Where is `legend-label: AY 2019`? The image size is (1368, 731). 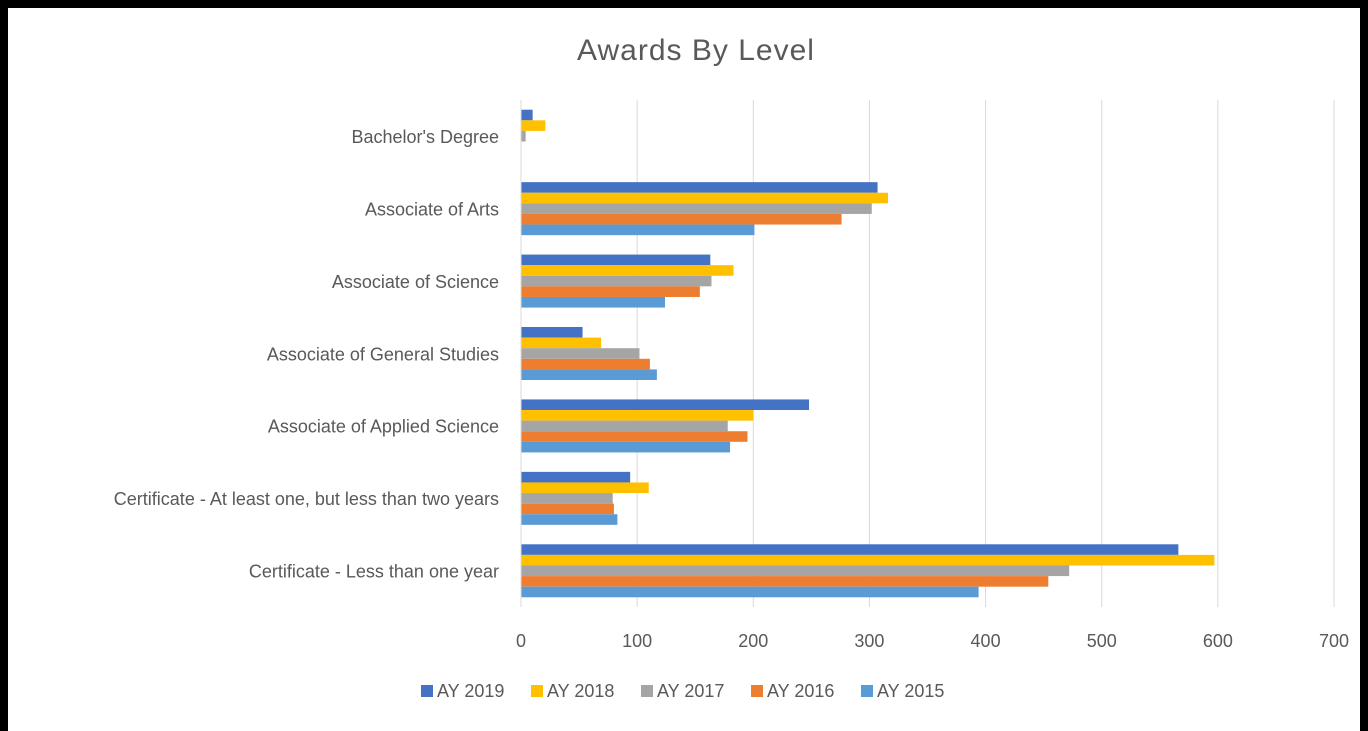
legend-label: AY 2019 is located at coordinates (470, 691).